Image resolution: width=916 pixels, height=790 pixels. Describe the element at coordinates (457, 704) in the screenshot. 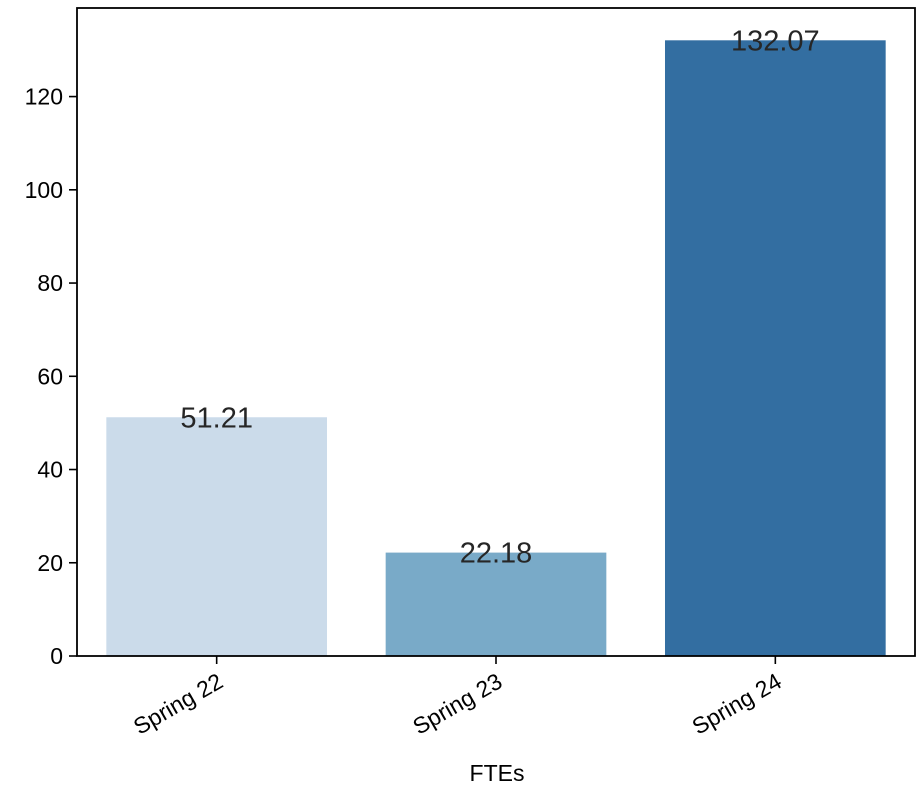

I see `x-tick-label: Spring 23` at that location.